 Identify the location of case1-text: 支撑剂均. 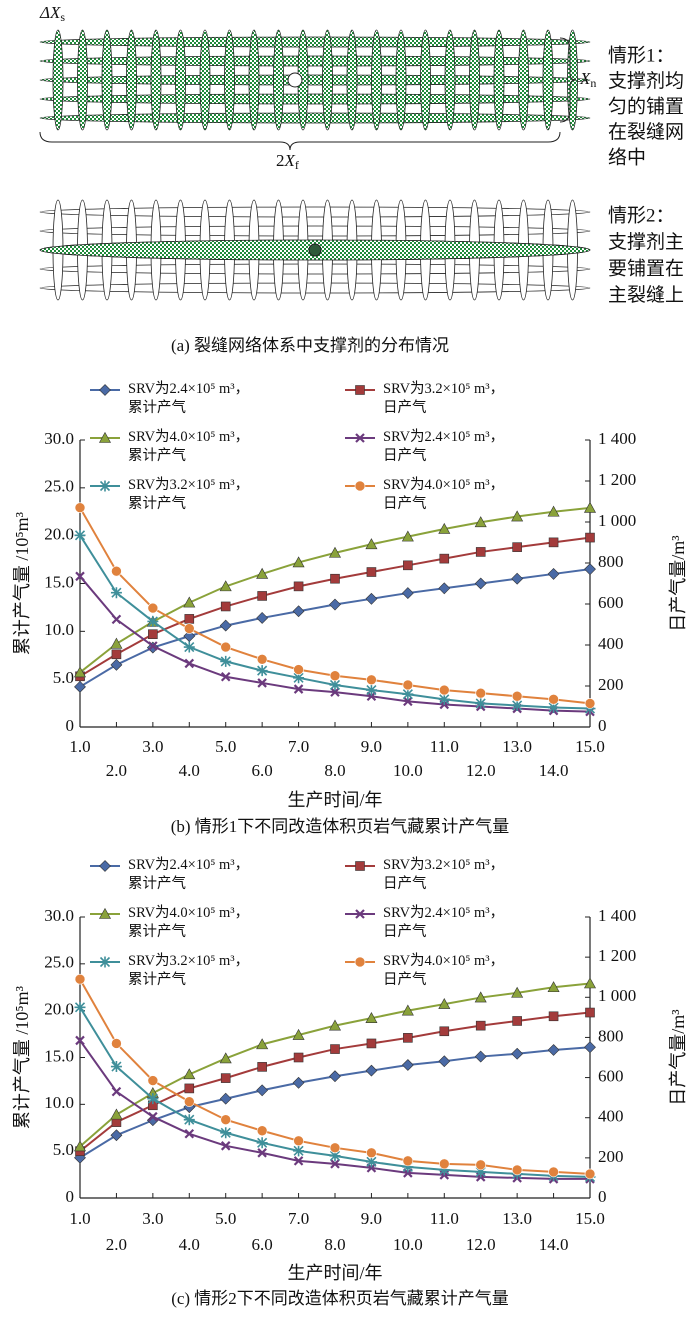
(646, 81).